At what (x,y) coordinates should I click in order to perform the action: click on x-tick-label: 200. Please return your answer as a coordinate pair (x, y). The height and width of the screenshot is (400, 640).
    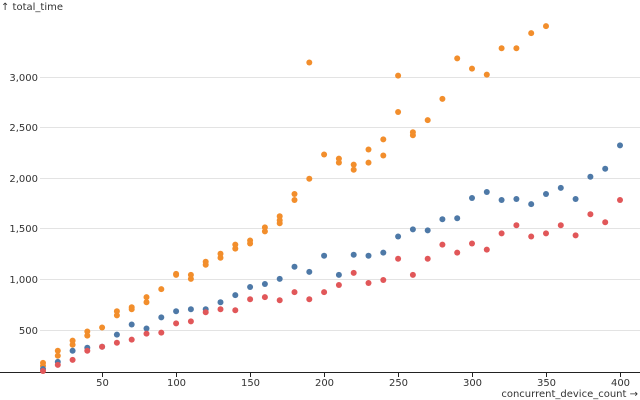
    Looking at the image, I should click on (324, 383).